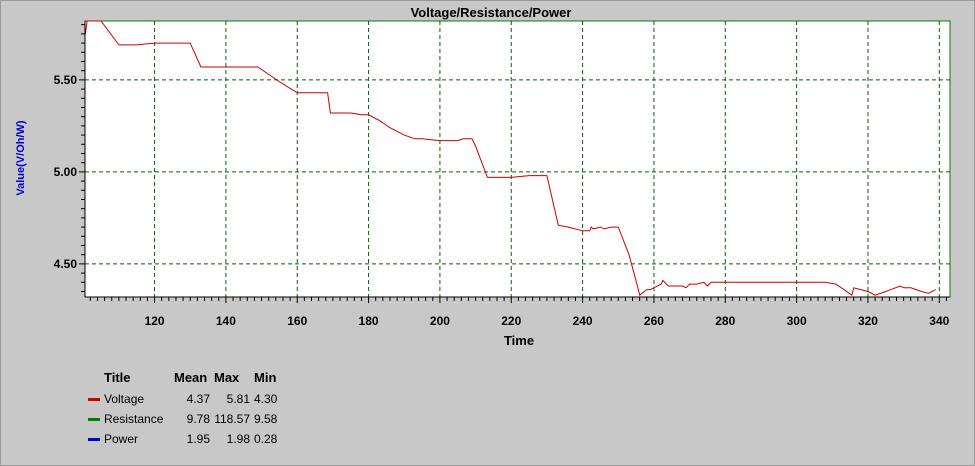  Describe the element at coordinates (266, 399) in the screenshot. I see `legend-min-voltage: 4.30` at that location.